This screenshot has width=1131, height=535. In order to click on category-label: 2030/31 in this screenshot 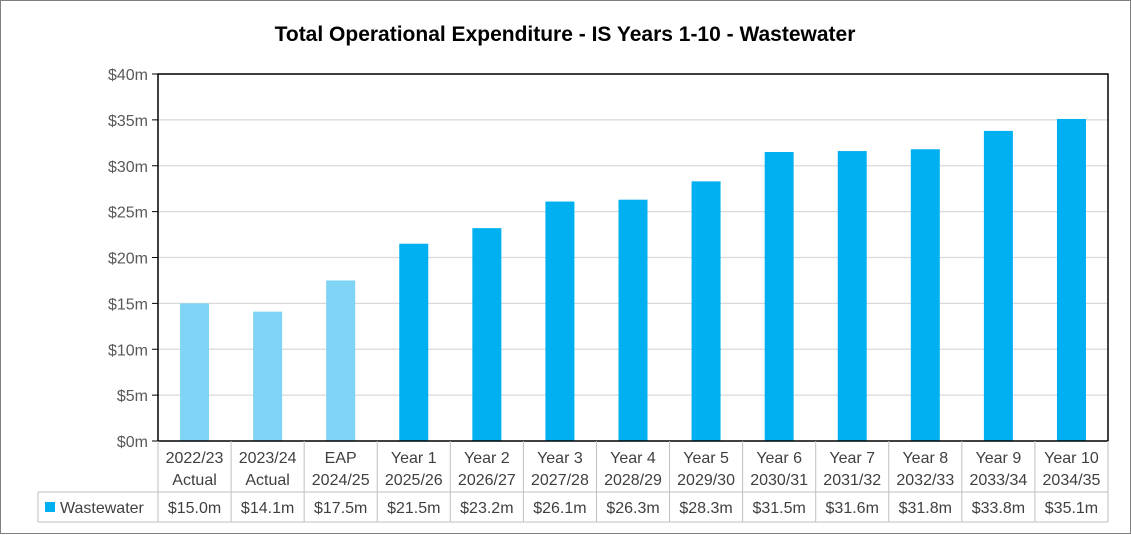, I will do `click(779, 480)`.